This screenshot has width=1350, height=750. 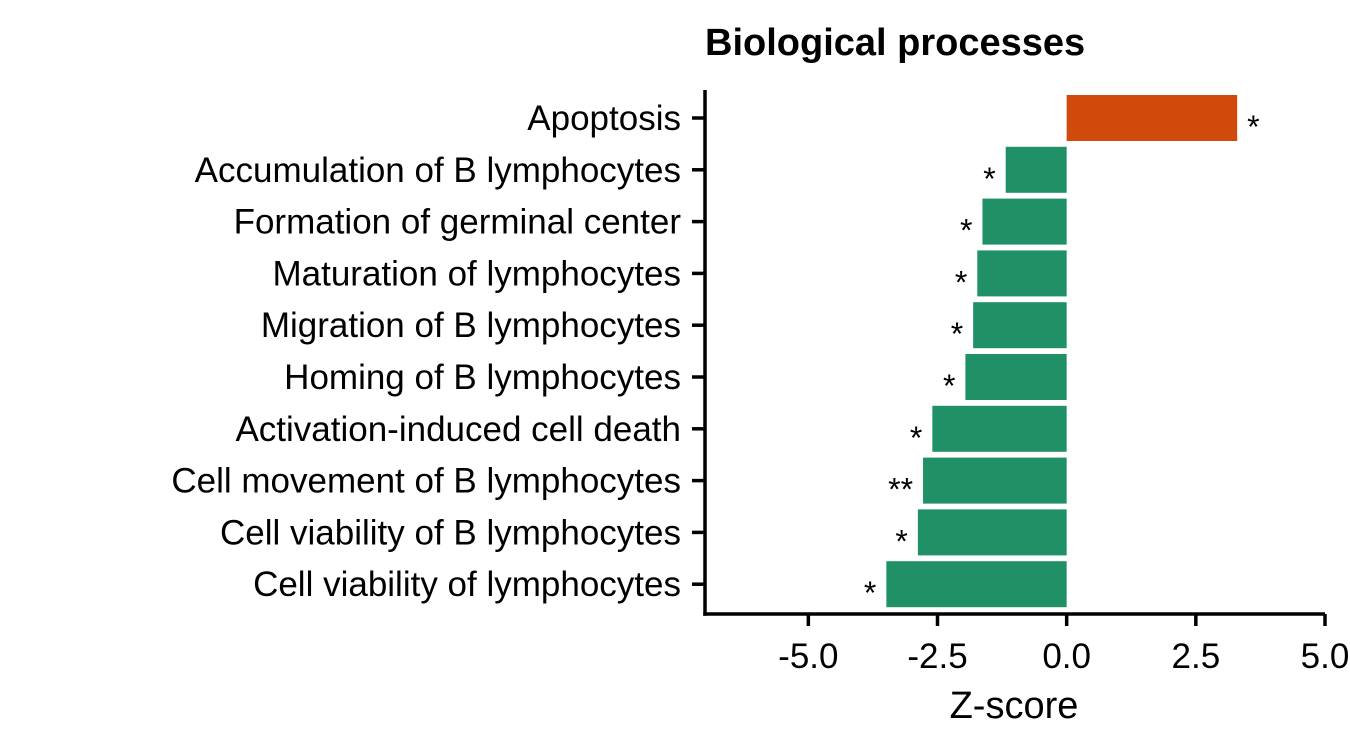 I want to click on category-label: Homing of B lymphocytes, so click(x=482, y=377).